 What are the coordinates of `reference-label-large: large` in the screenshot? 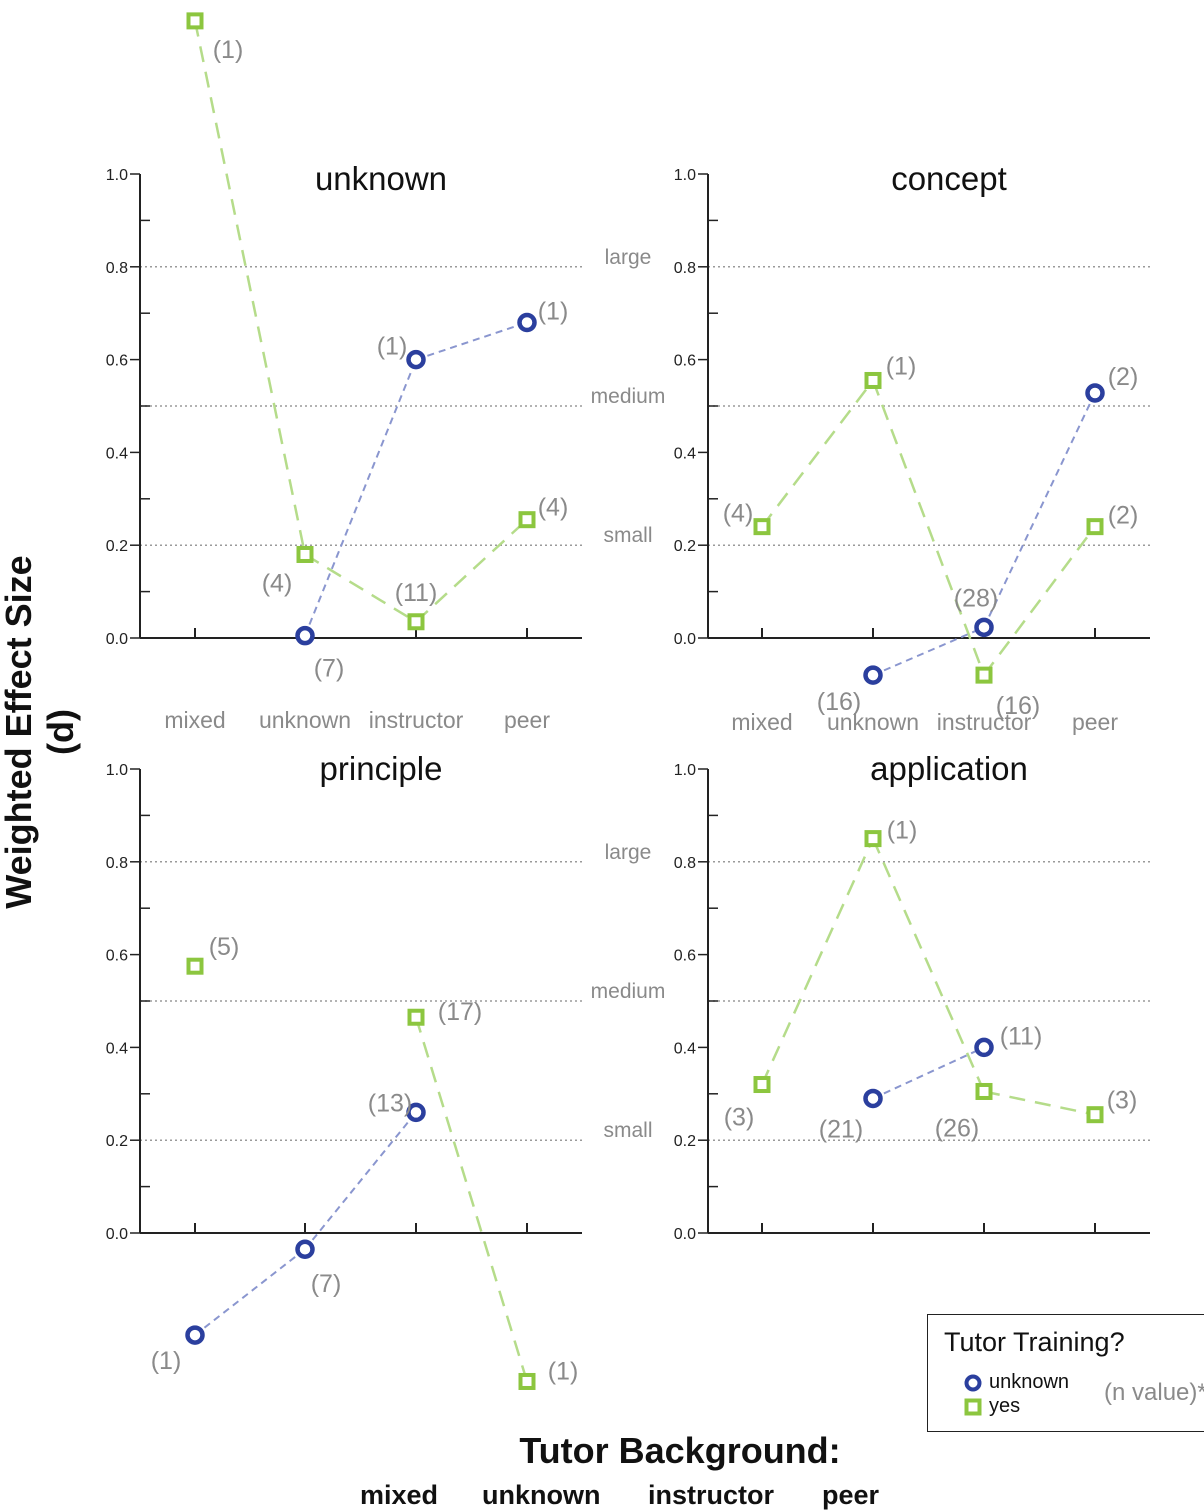 It's located at (628, 852).